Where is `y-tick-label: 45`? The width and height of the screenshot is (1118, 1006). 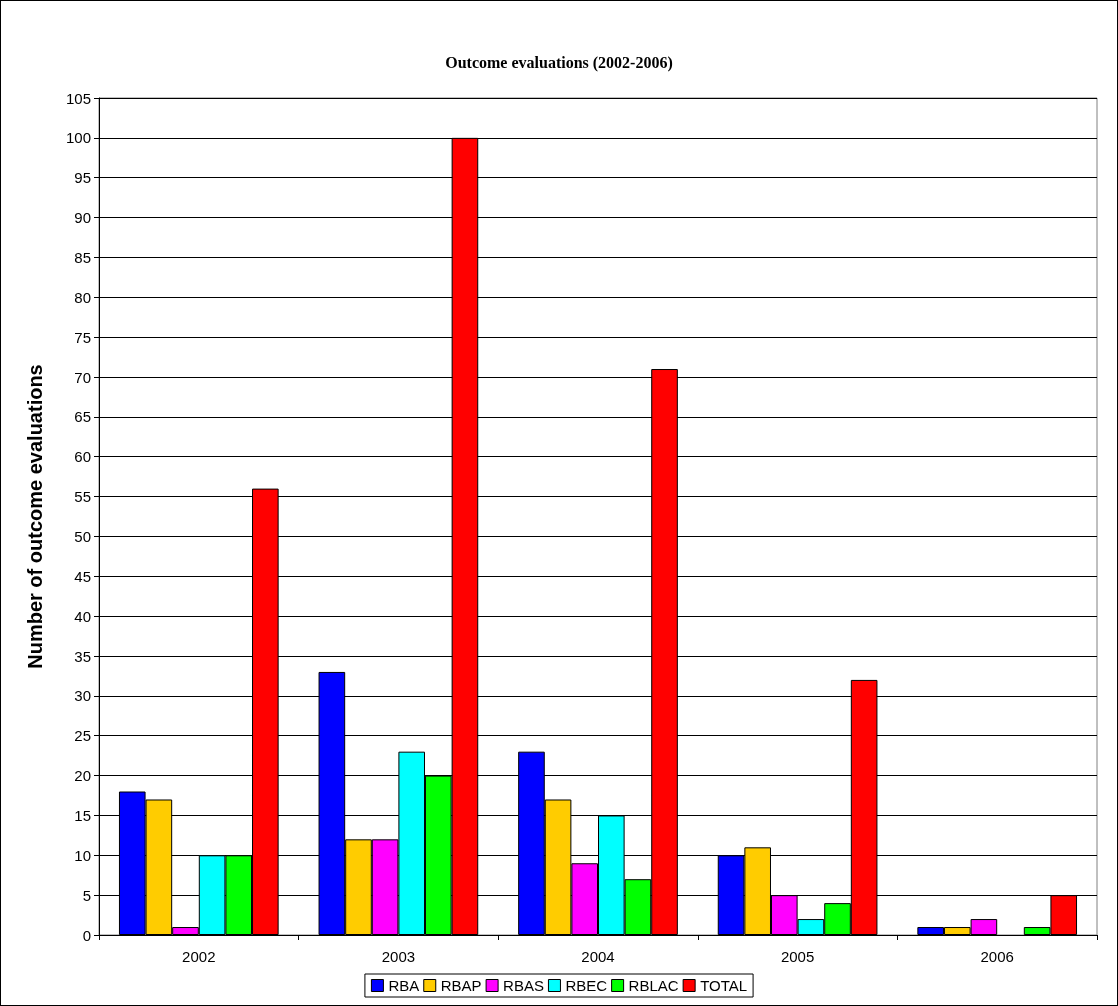
y-tick-label: 45 is located at coordinates (82, 576).